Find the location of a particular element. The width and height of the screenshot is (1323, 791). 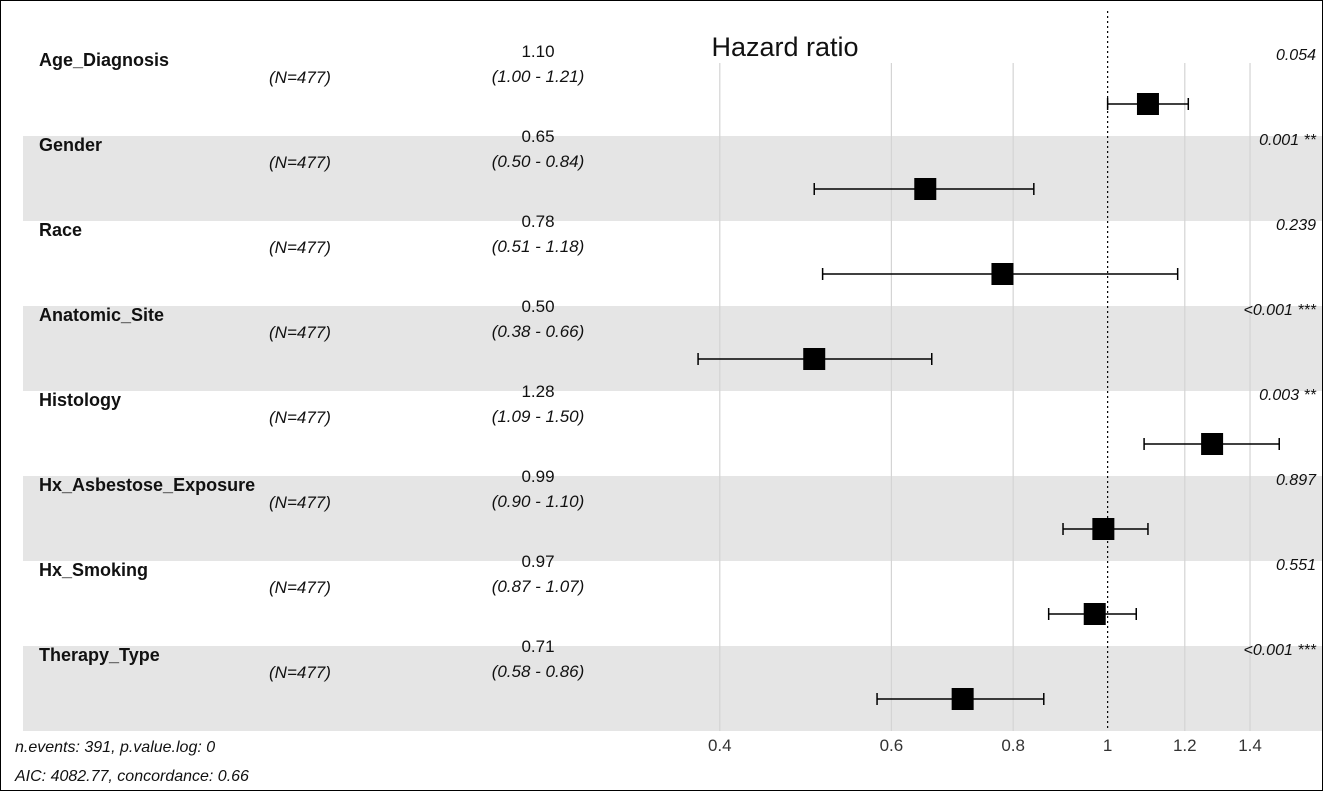

x-tick-label: 0.4 is located at coordinates (720, 745).